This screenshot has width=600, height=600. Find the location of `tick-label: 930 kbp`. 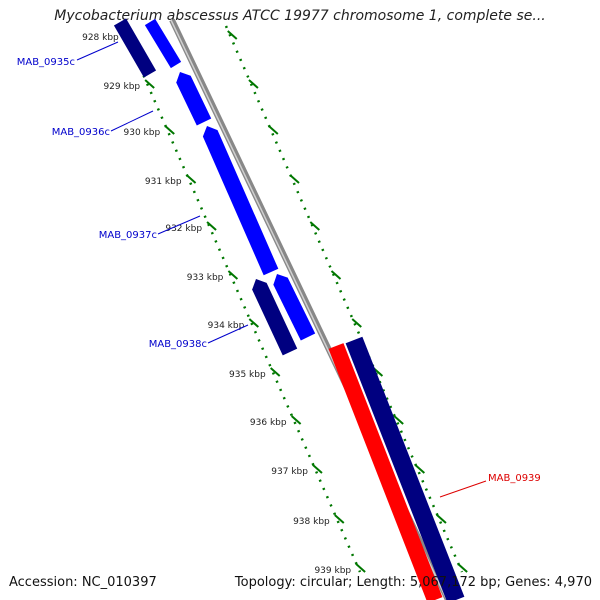

tick-label: 930 kbp is located at coordinates (142, 133).